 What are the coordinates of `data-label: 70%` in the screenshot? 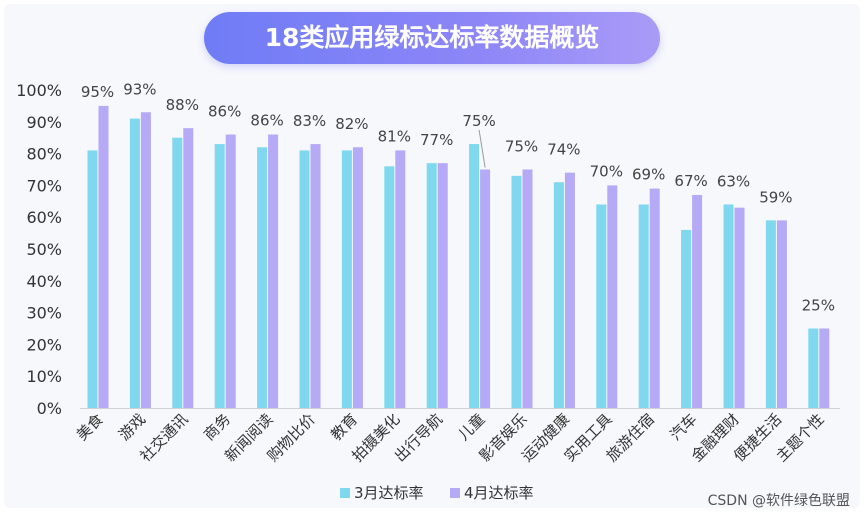 It's located at (606, 171).